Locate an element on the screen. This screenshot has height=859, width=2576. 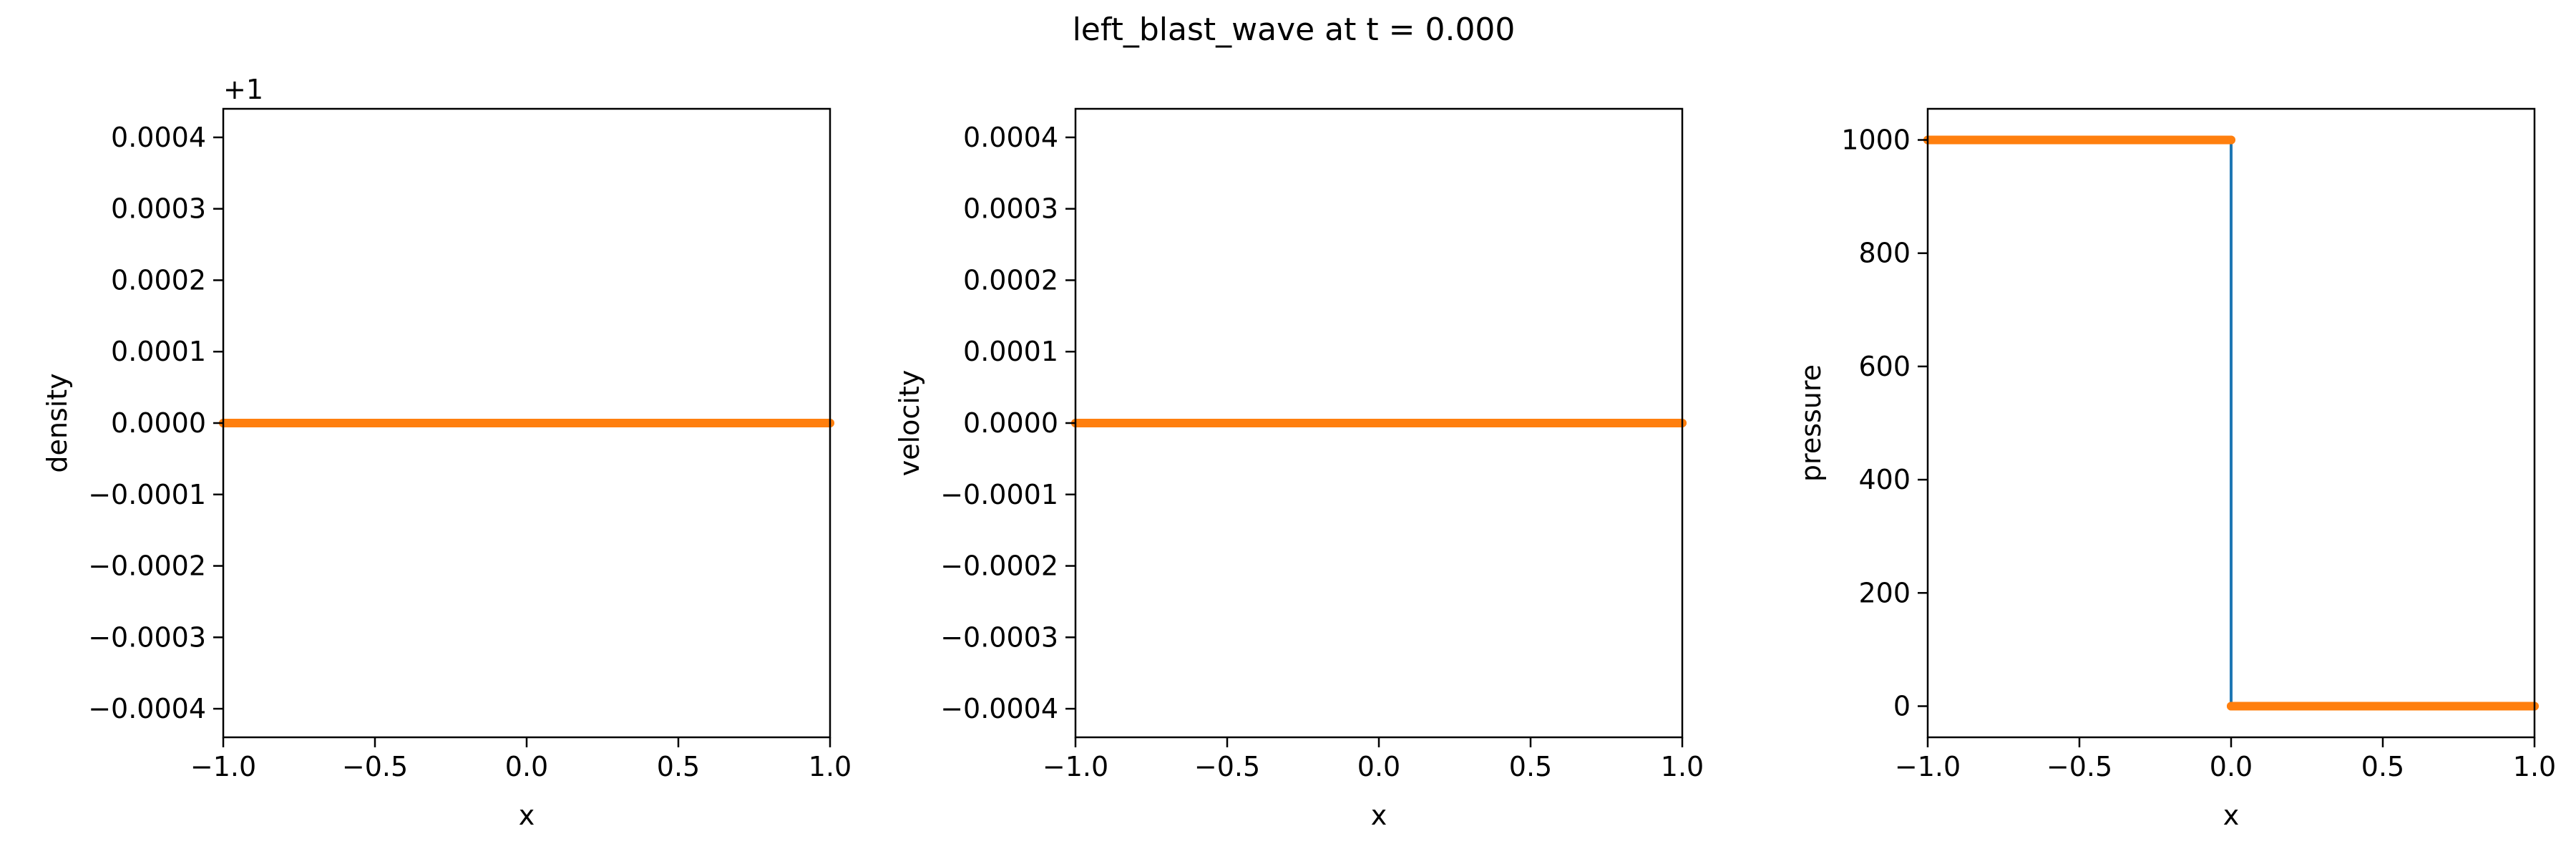
y-tick-label: 800 is located at coordinates (1884, 253).